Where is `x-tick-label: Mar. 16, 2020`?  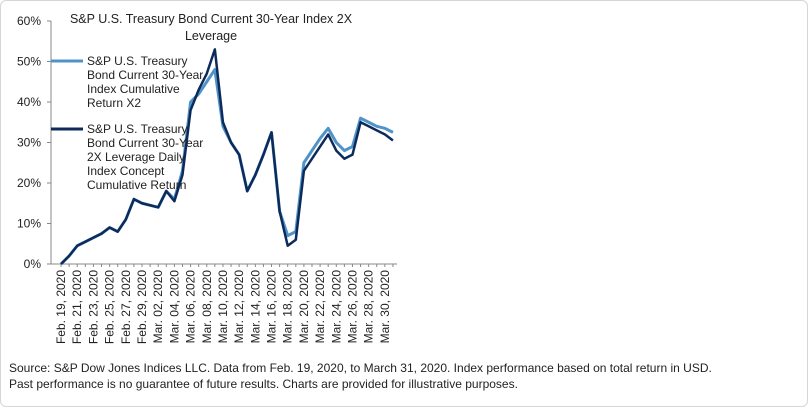 x-tick-label: Mar. 16, 2020 is located at coordinates (272, 307).